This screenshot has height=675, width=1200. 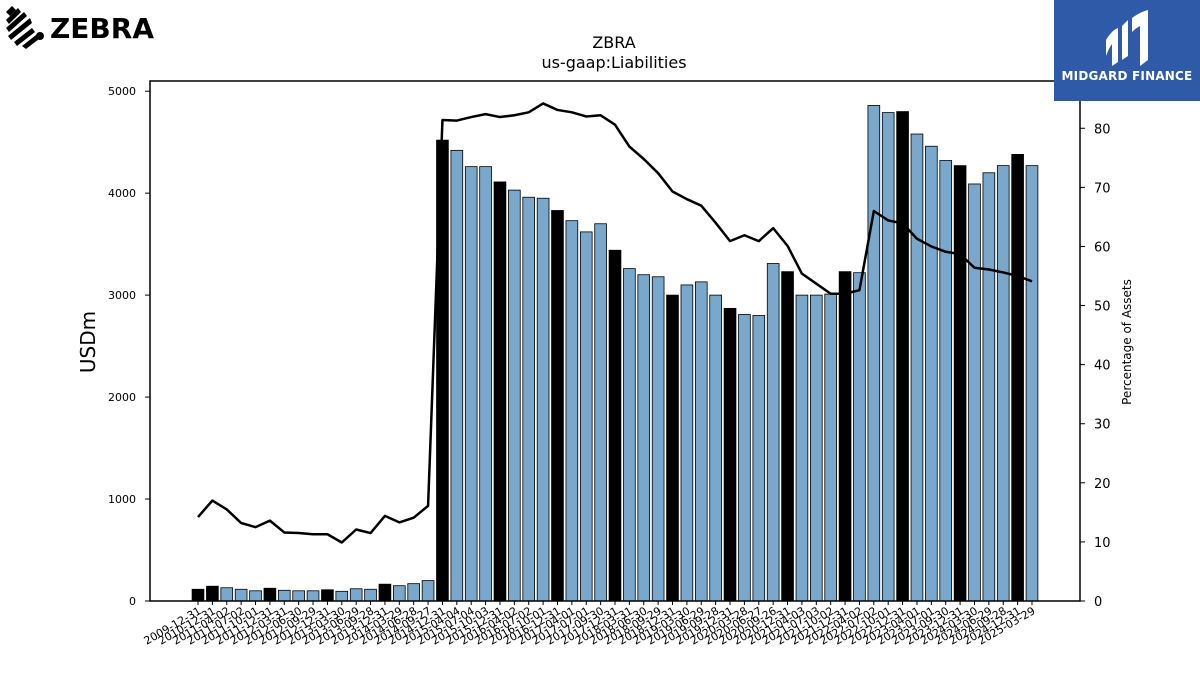 I want to click on y-axis-label: USDm, so click(x=88, y=342).